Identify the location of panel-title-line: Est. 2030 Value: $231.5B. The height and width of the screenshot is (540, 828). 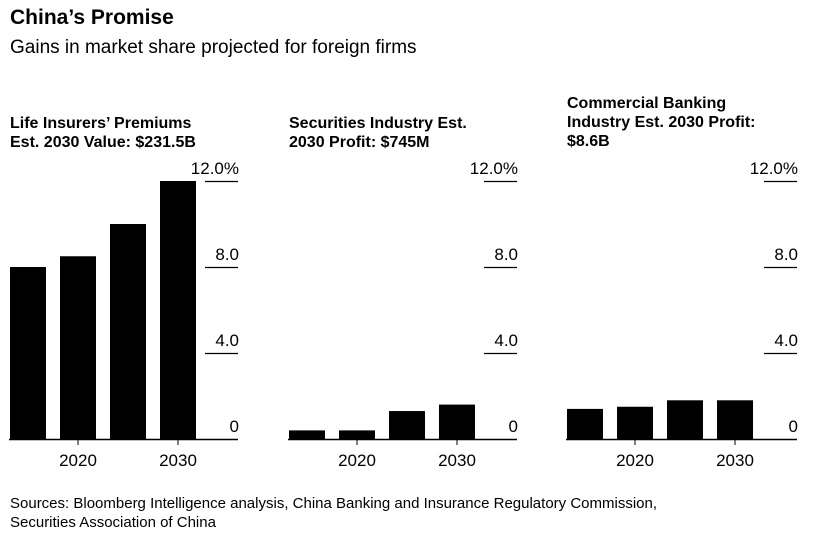
(103, 142).